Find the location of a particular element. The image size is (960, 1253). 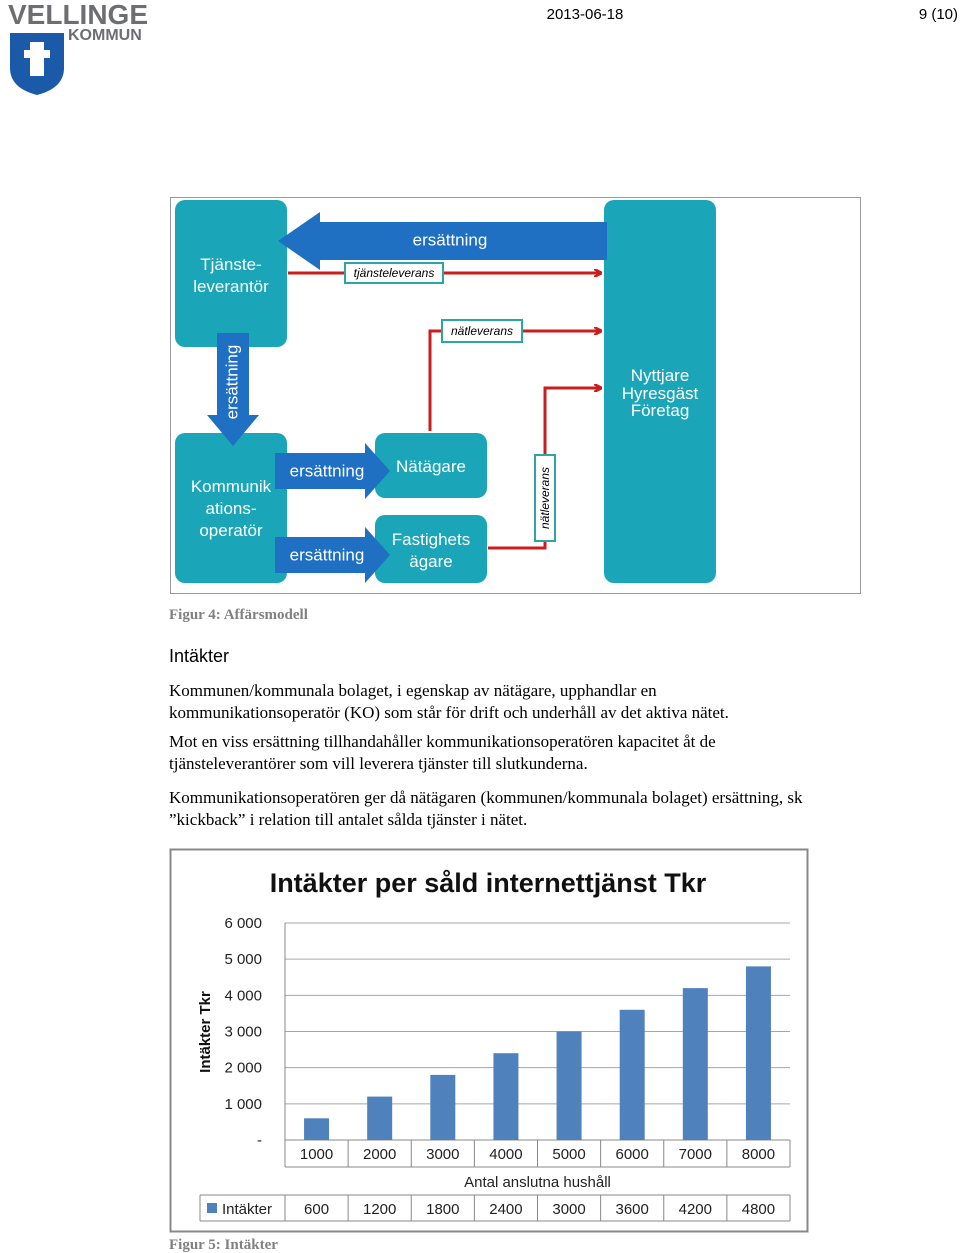

node-label: Kommunik is located at coordinates (231, 486).